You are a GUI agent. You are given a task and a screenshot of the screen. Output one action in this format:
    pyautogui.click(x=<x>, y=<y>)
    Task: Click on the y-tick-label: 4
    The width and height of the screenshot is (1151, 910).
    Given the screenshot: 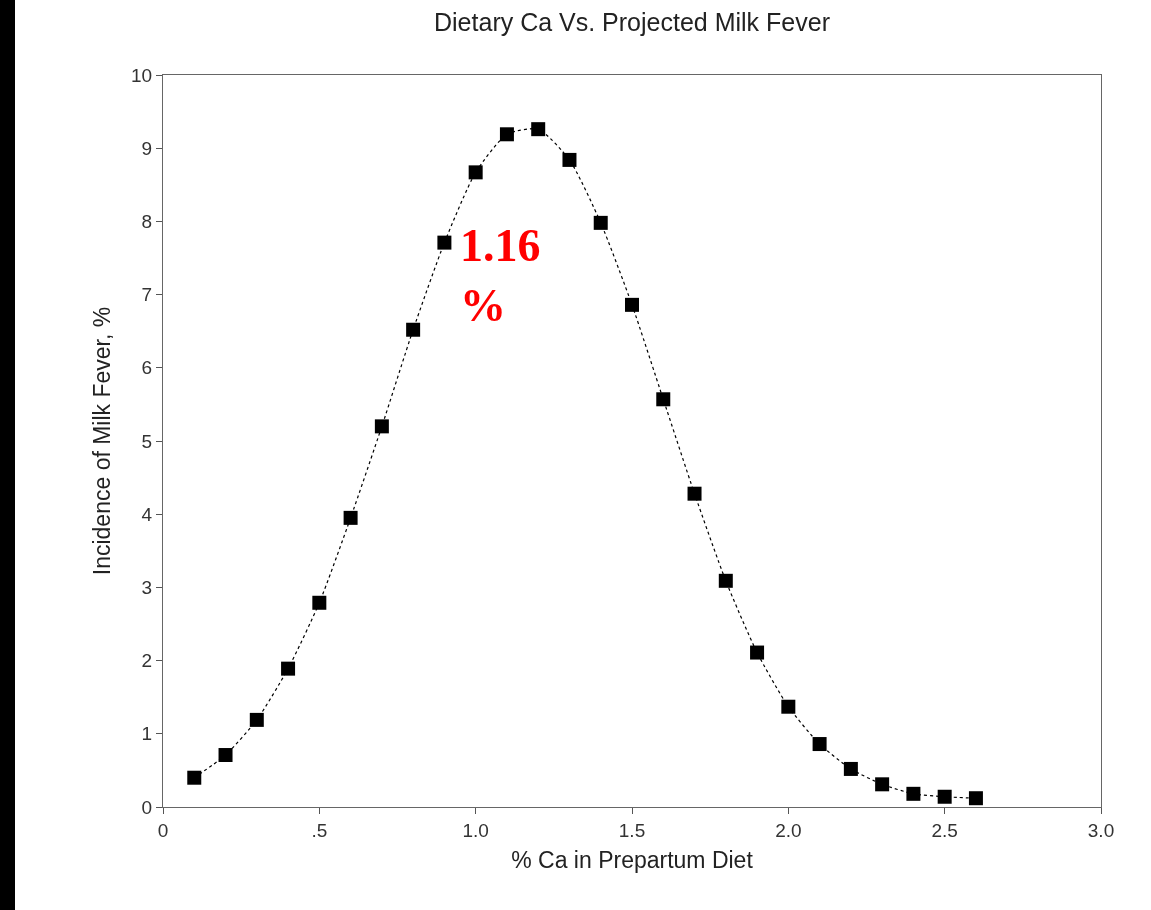 What is the action you would take?
    pyautogui.click(x=147, y=514)
    